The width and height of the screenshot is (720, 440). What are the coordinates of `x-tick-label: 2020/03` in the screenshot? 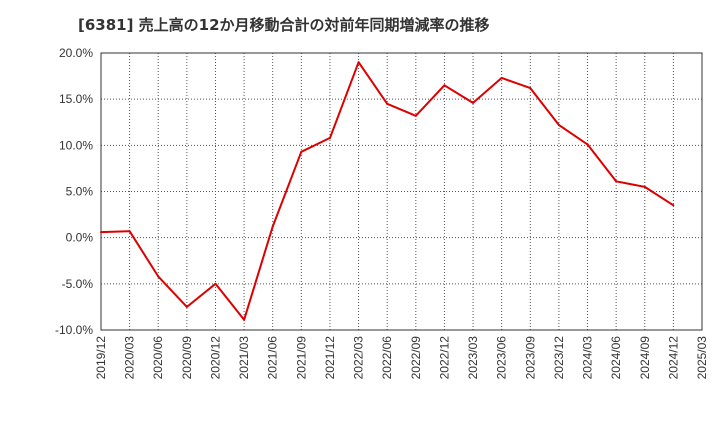 It's located at (130, 358).